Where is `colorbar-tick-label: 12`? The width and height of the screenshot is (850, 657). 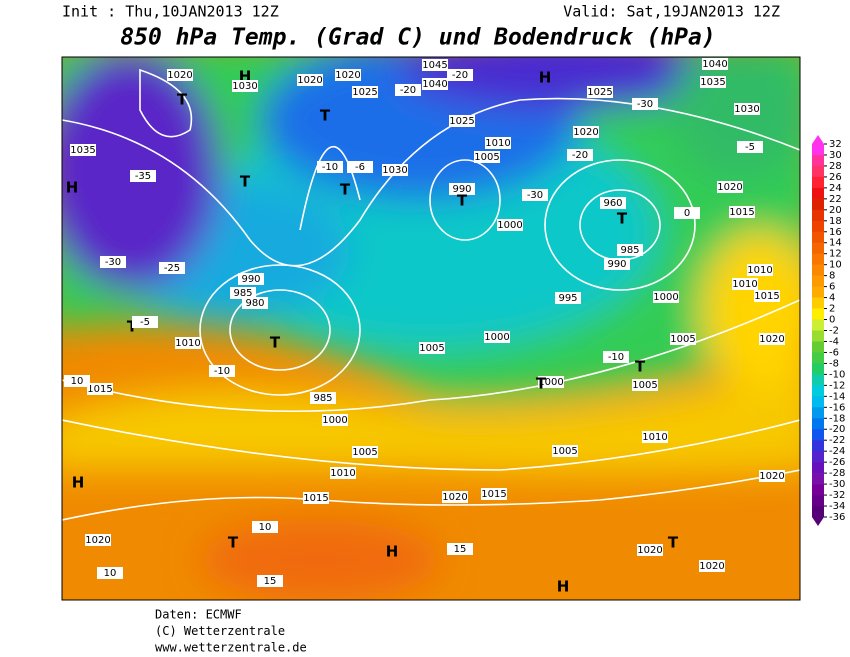
colorbar-tick-label: 12 is located at coordinates (835, 254).